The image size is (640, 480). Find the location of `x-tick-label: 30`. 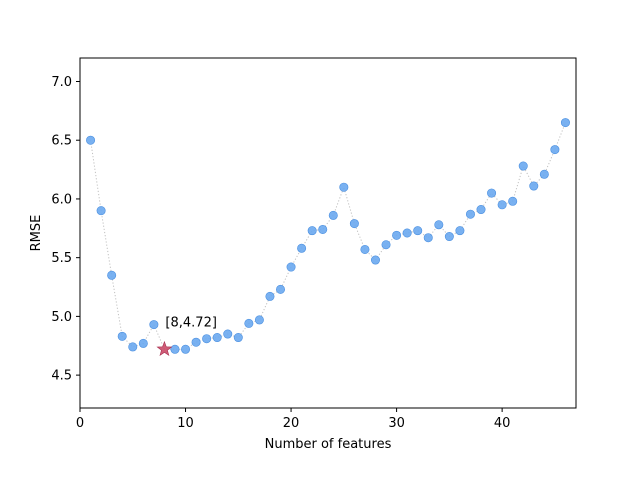

x-tick-label: 30 is located at coordinates (396, 423).